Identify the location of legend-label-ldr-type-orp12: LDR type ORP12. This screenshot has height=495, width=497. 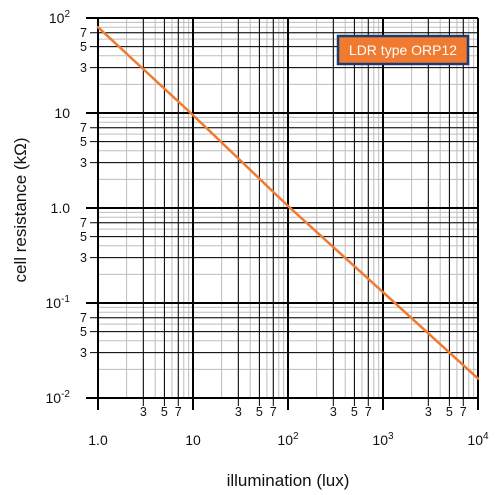
(403, 50).